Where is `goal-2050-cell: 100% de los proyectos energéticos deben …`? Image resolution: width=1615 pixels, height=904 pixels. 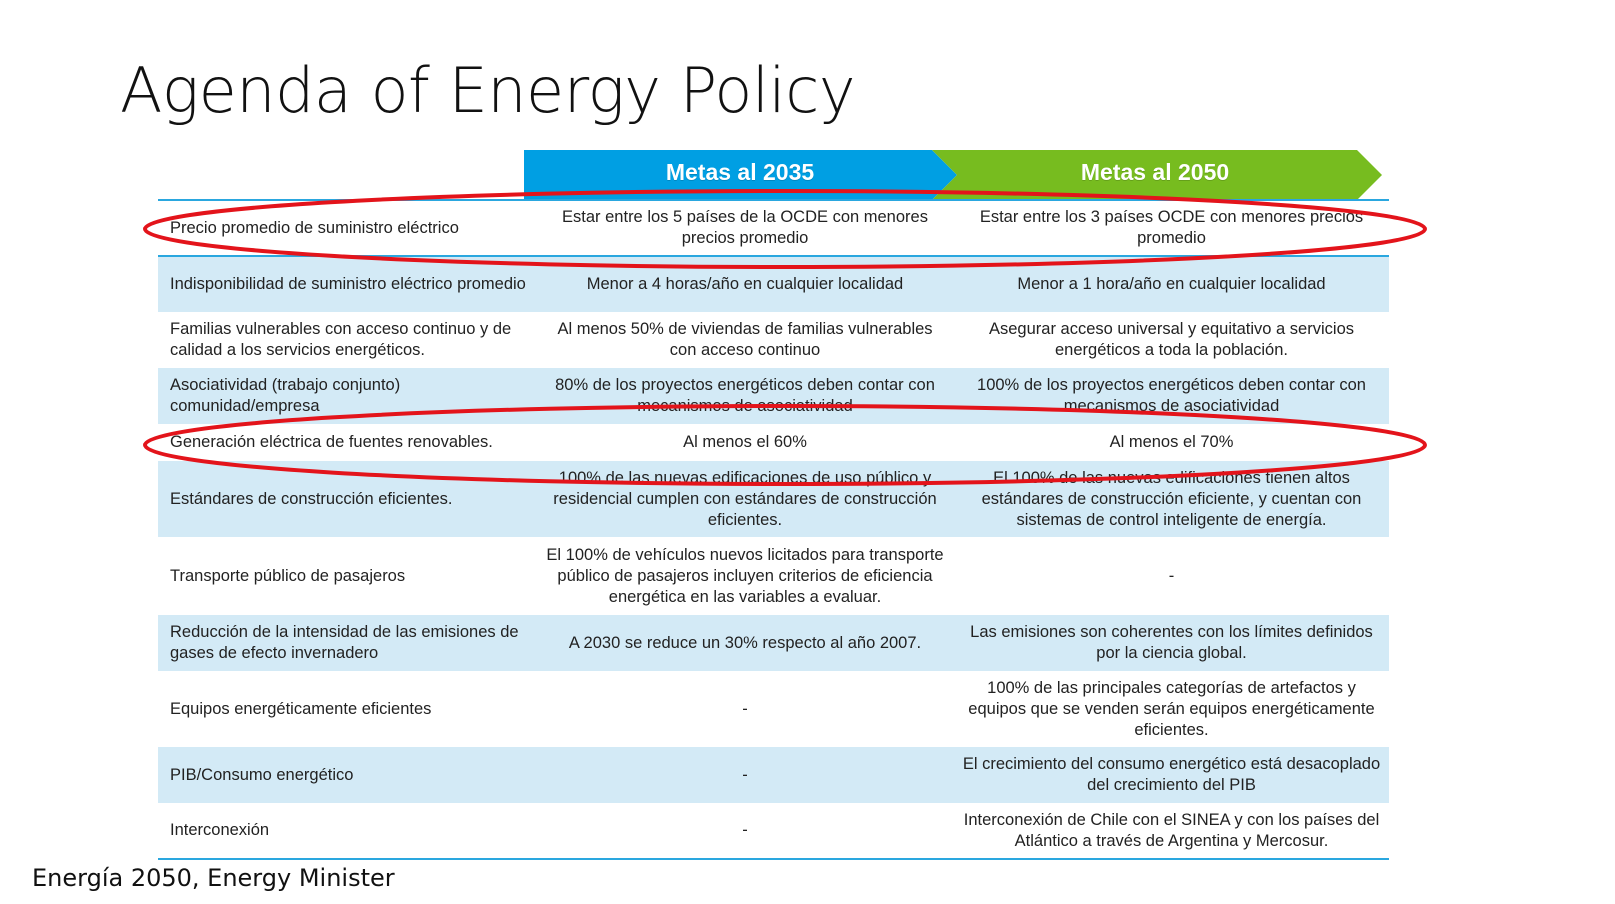 goal-2050-cell: 100% de los proyectos energéticos deben … is located at coordinates (1171, 396).